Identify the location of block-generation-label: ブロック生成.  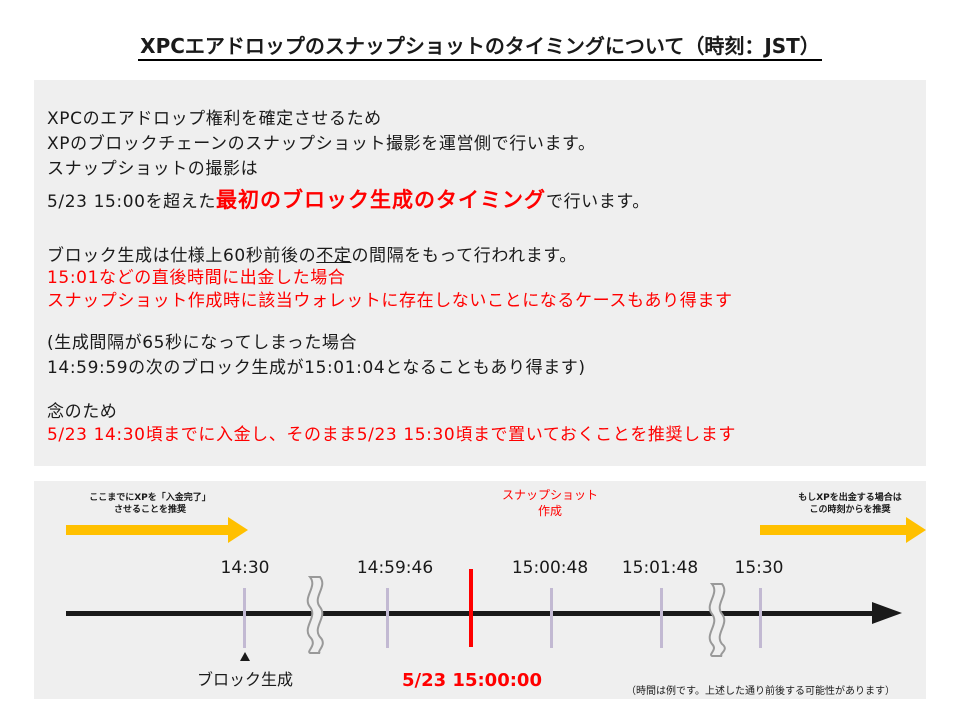
(244, 679).